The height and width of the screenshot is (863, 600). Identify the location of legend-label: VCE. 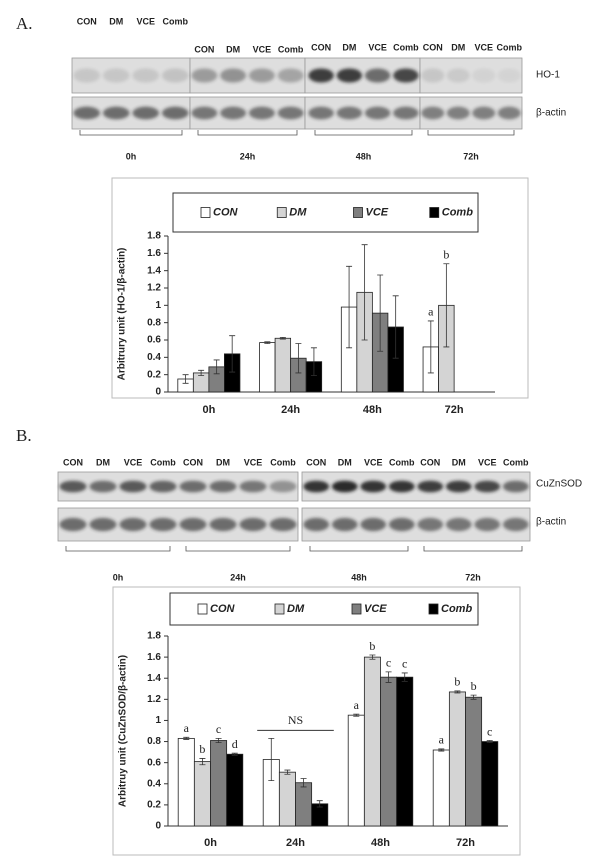
(375, 609).